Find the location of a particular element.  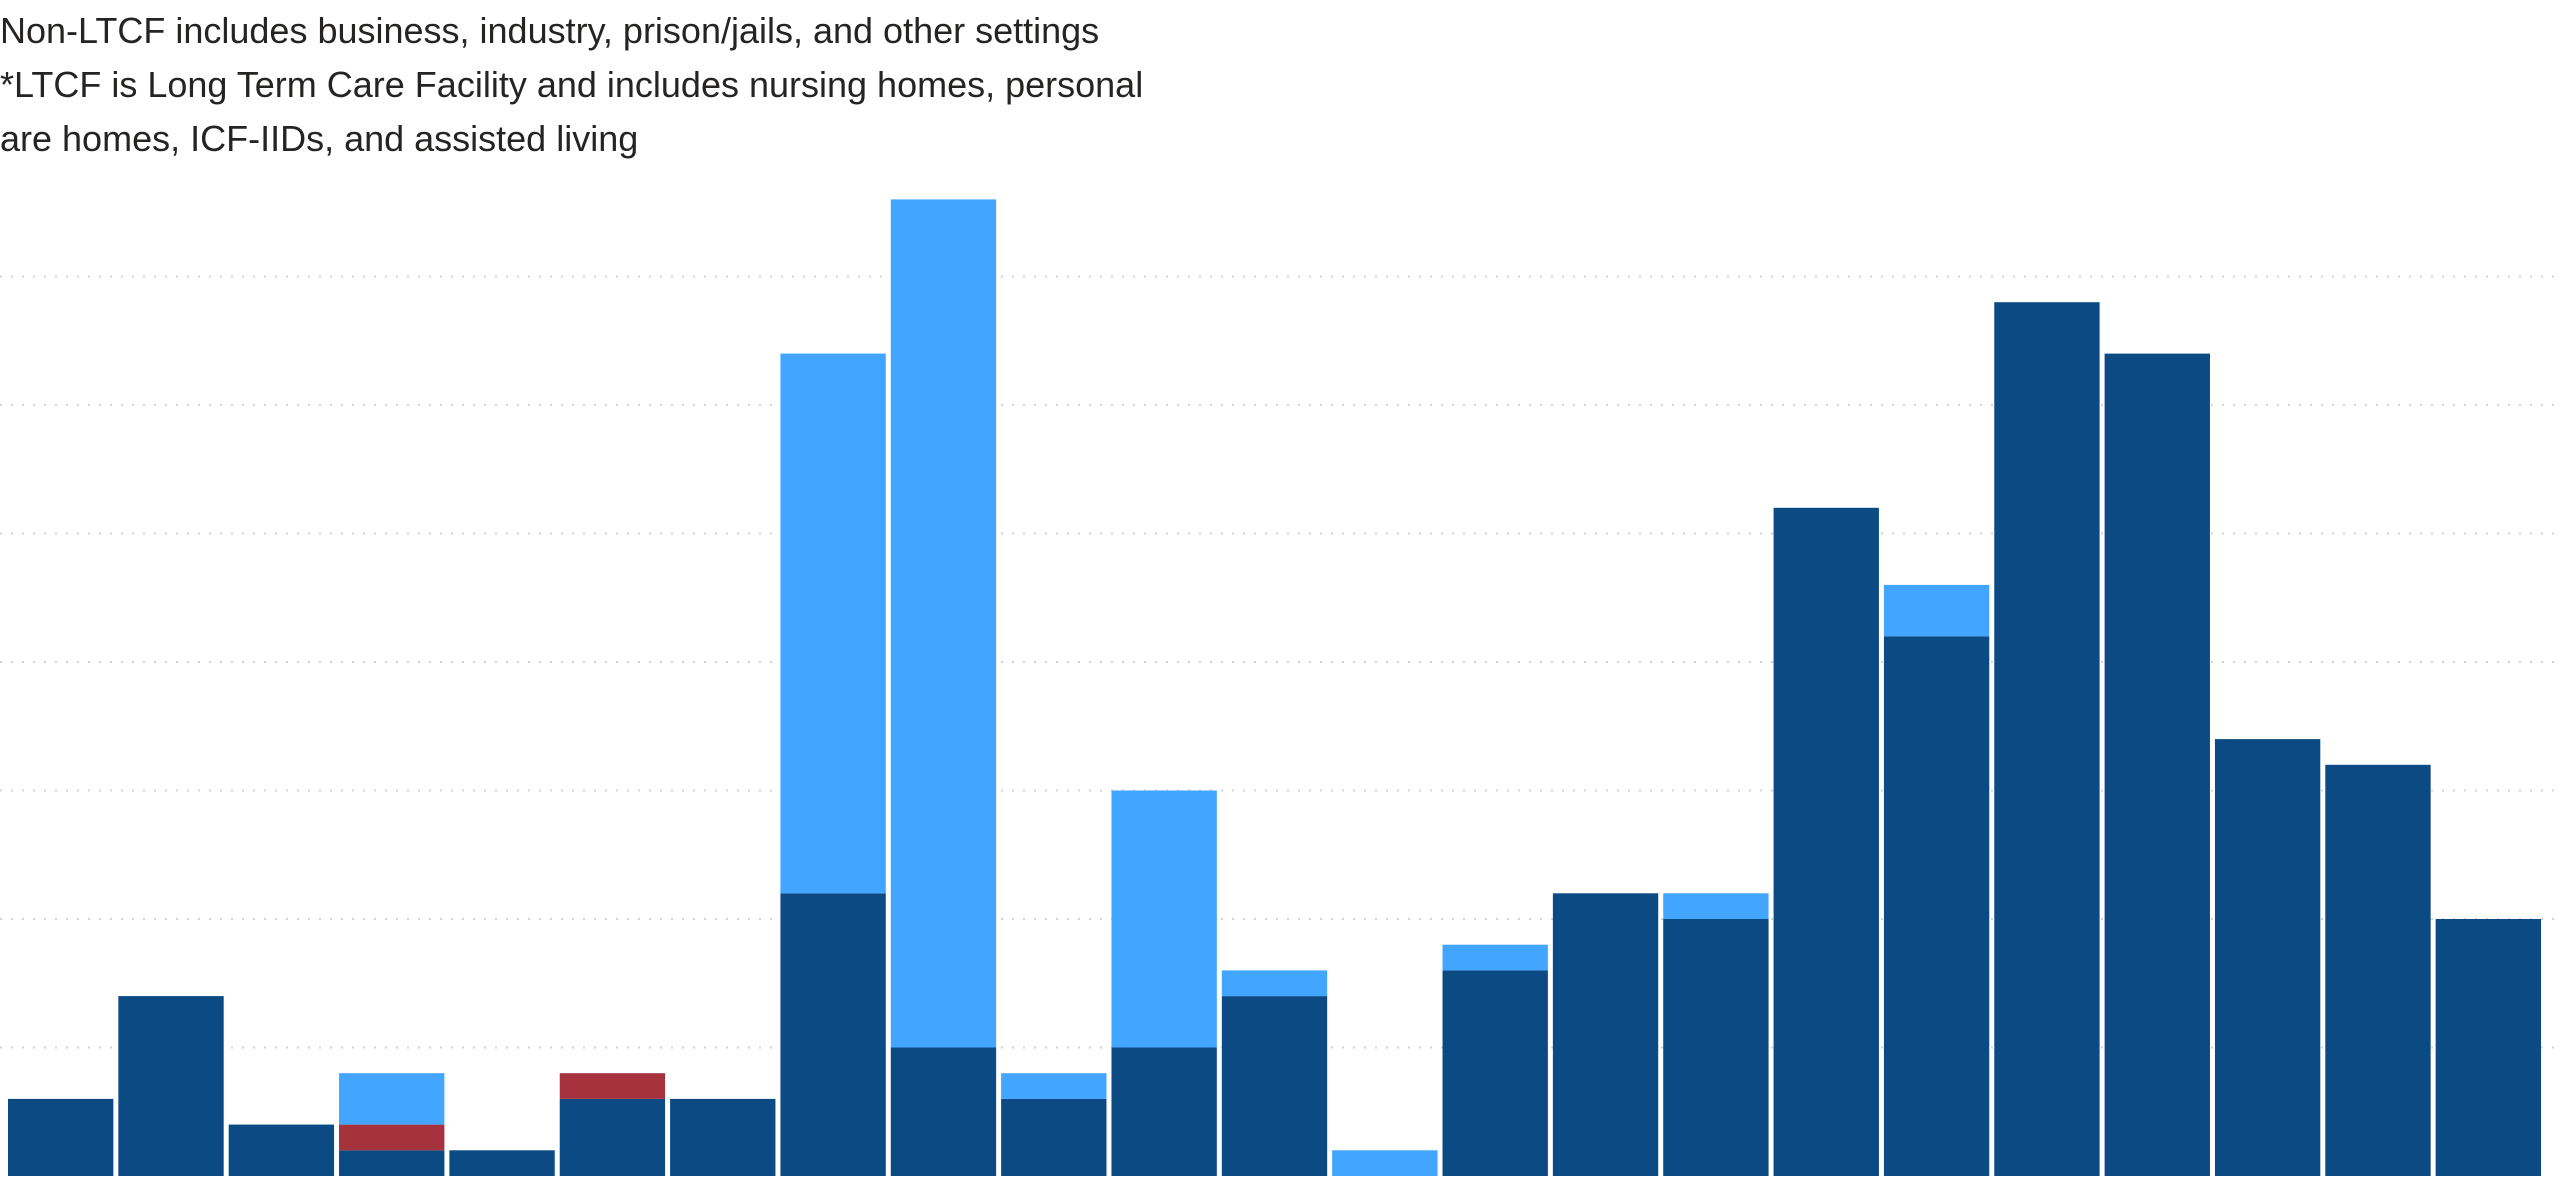

note-line-3: are homes, ICF-IIDs, and assisted living is located at coordinates (319, 138).